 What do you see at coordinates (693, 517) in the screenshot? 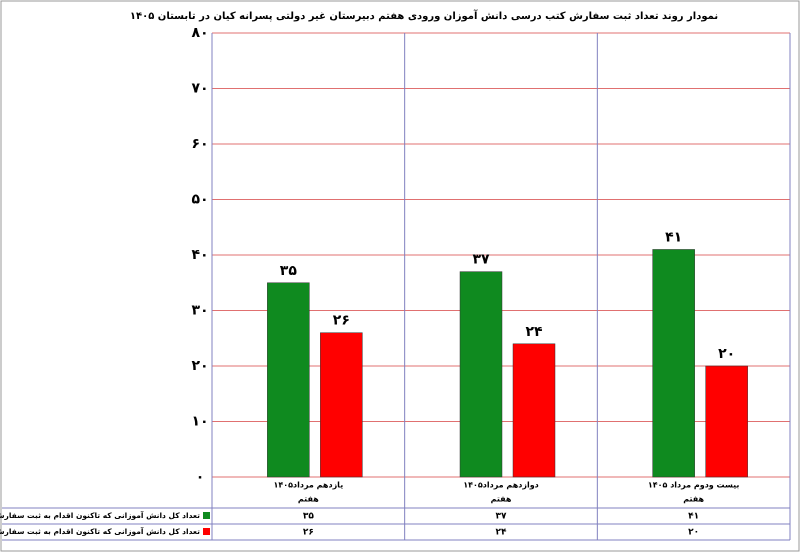
I see `table-cell: ۴۱` at bounding box center [693, 517].